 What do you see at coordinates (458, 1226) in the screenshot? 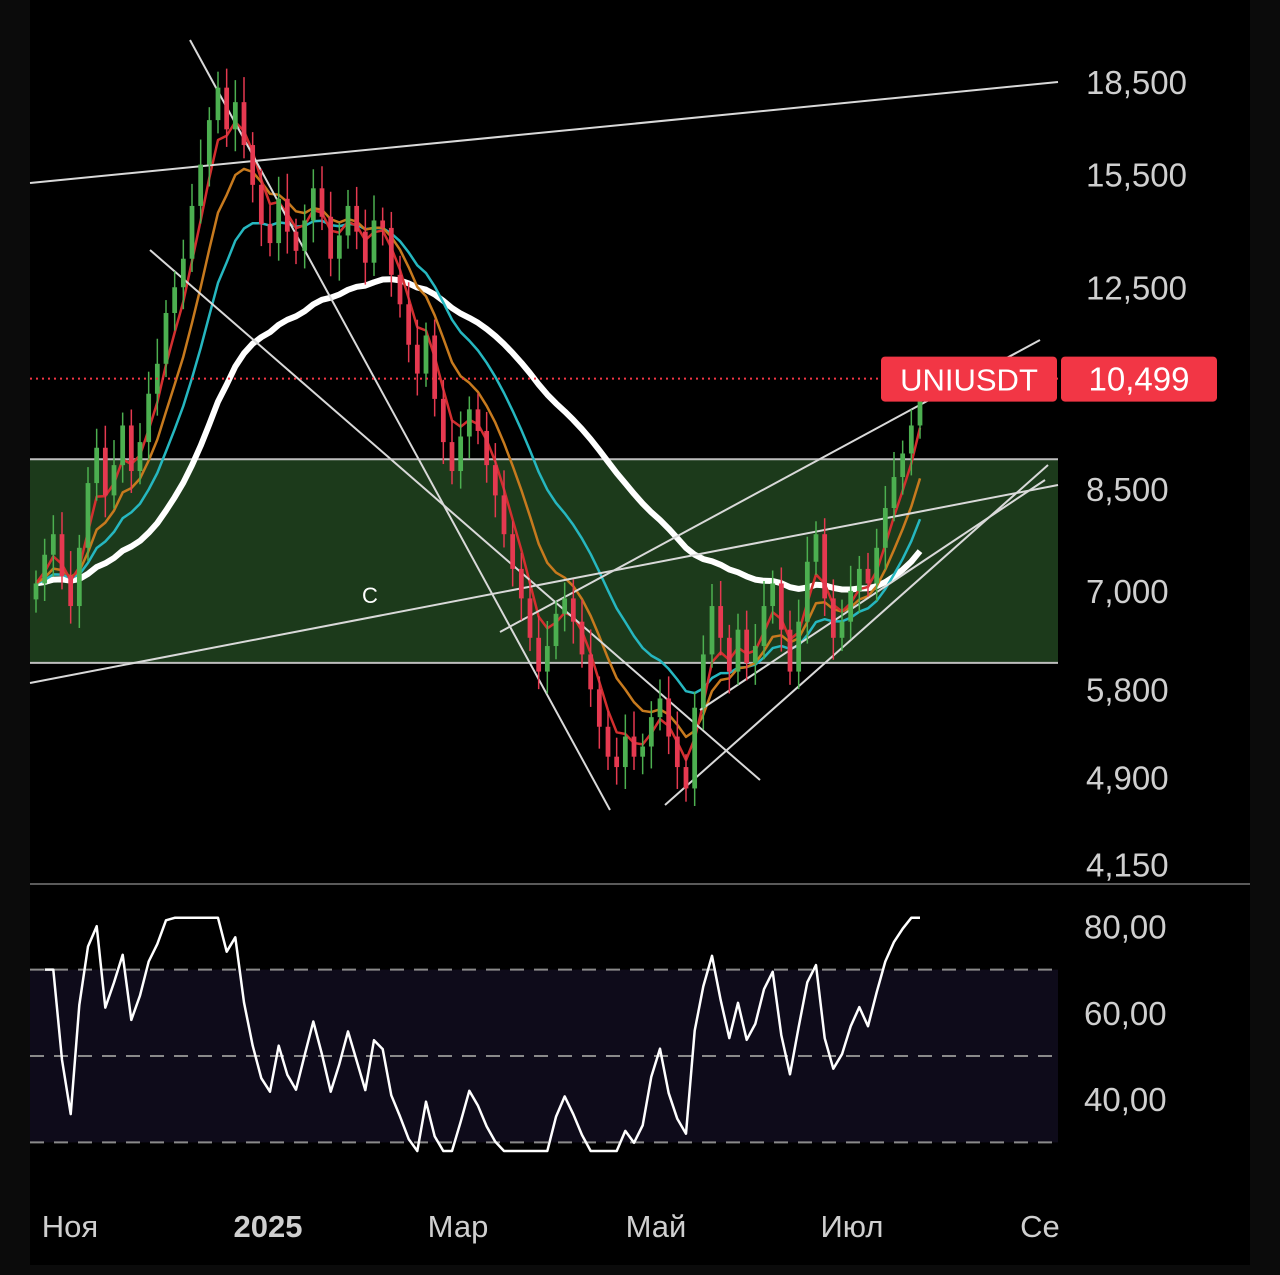
I see `x-tick-label: Мар` at bounding box center [458, 1226].